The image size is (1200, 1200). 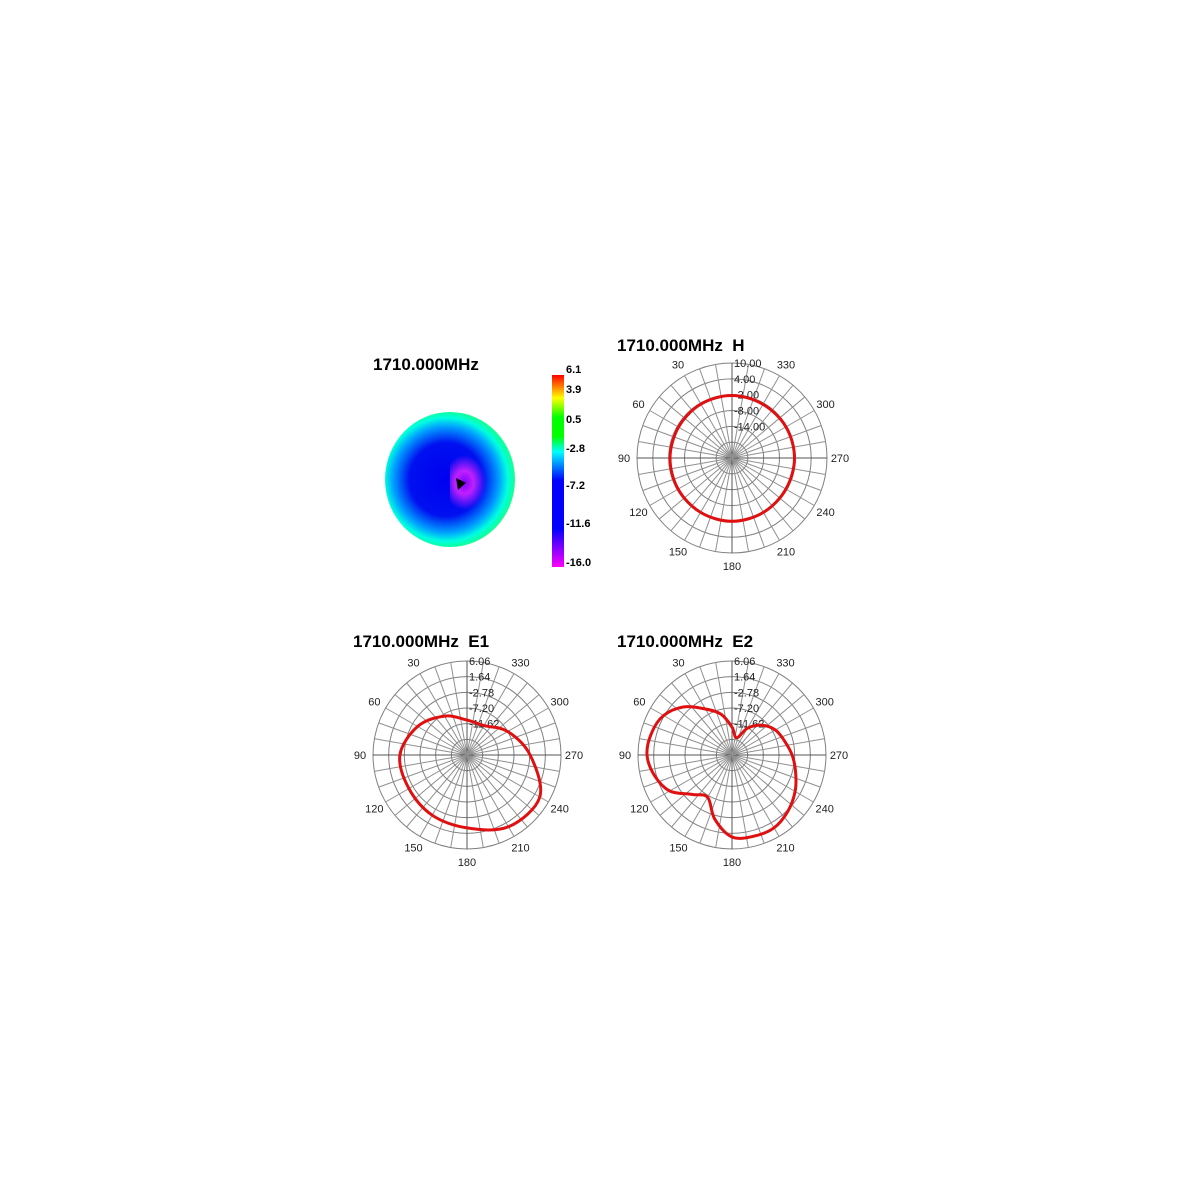 I want to click on colorbar-tick-label: -11.6, so click(x=578, y=524).